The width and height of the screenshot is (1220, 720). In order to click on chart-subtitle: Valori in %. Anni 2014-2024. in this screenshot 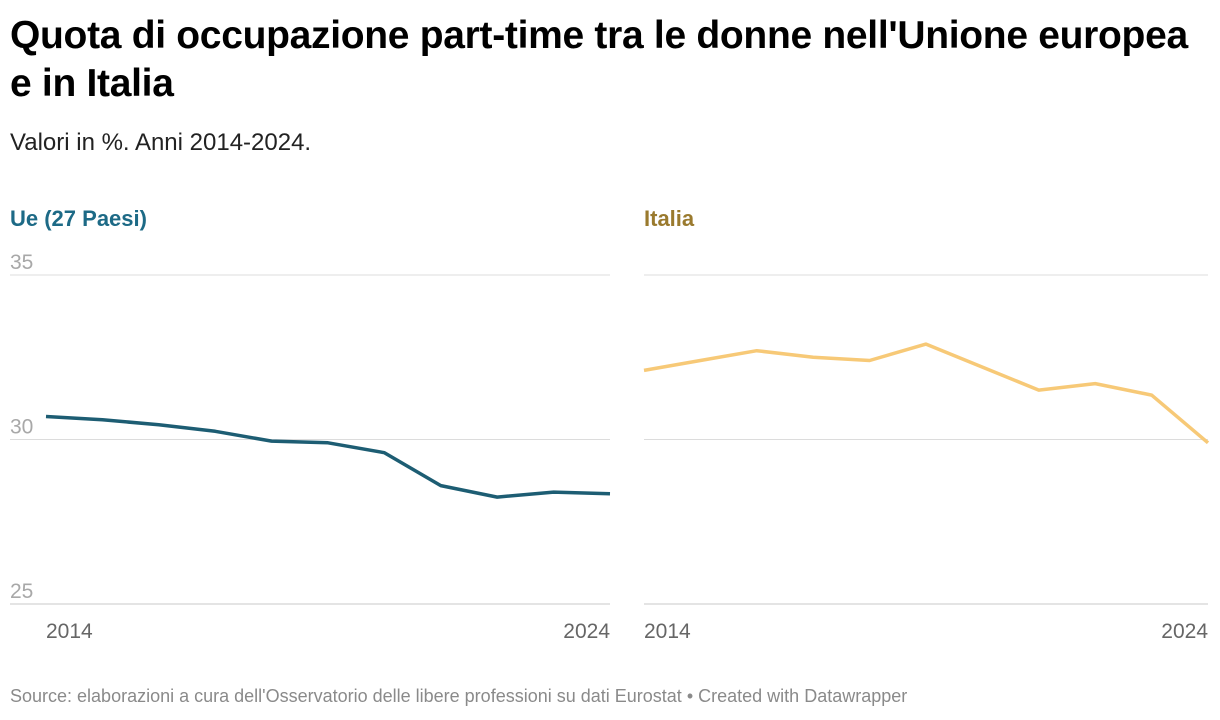, I will do `click(161, 142)`.